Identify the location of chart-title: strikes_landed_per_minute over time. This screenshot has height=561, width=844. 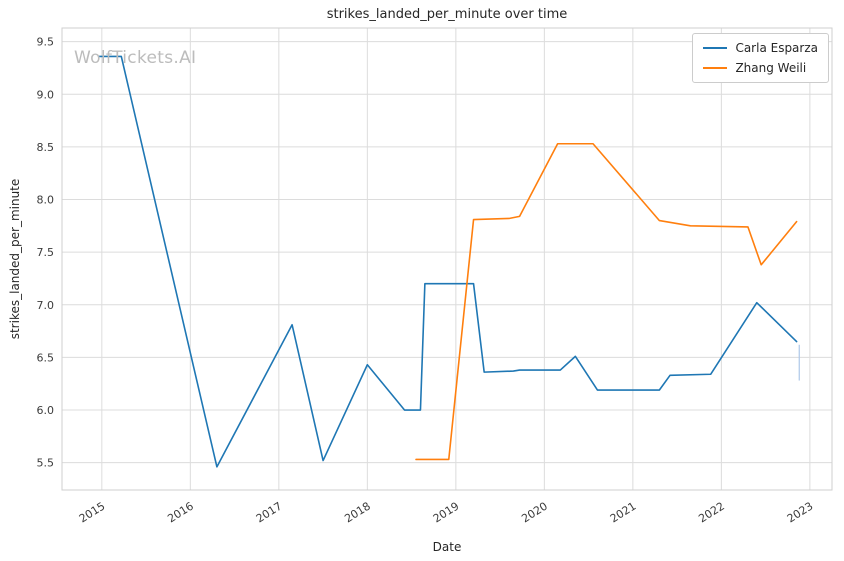
(447, 14).